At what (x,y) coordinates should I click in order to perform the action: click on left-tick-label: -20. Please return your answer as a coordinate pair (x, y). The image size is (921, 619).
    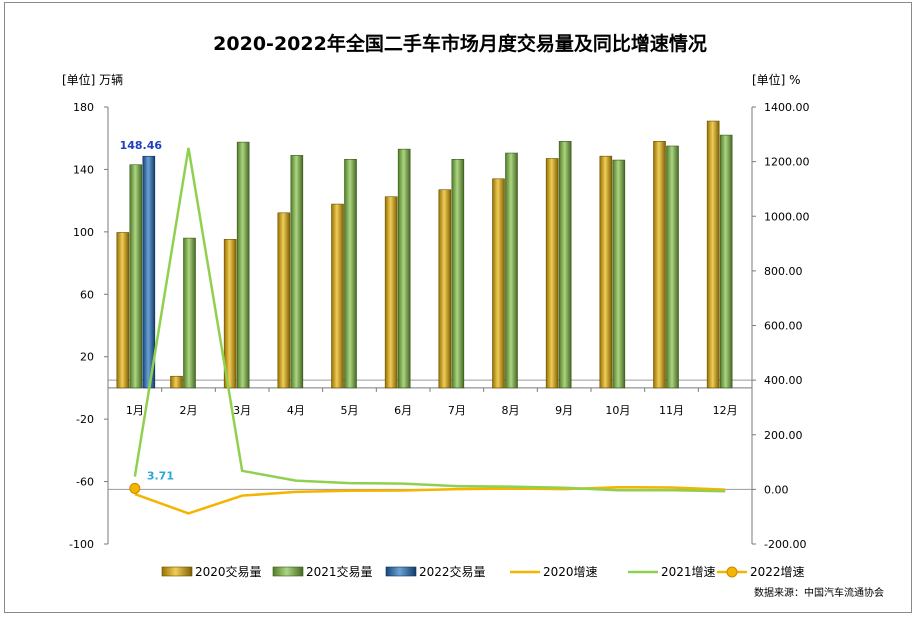
    Looking at the image, I should click on (85, 419).